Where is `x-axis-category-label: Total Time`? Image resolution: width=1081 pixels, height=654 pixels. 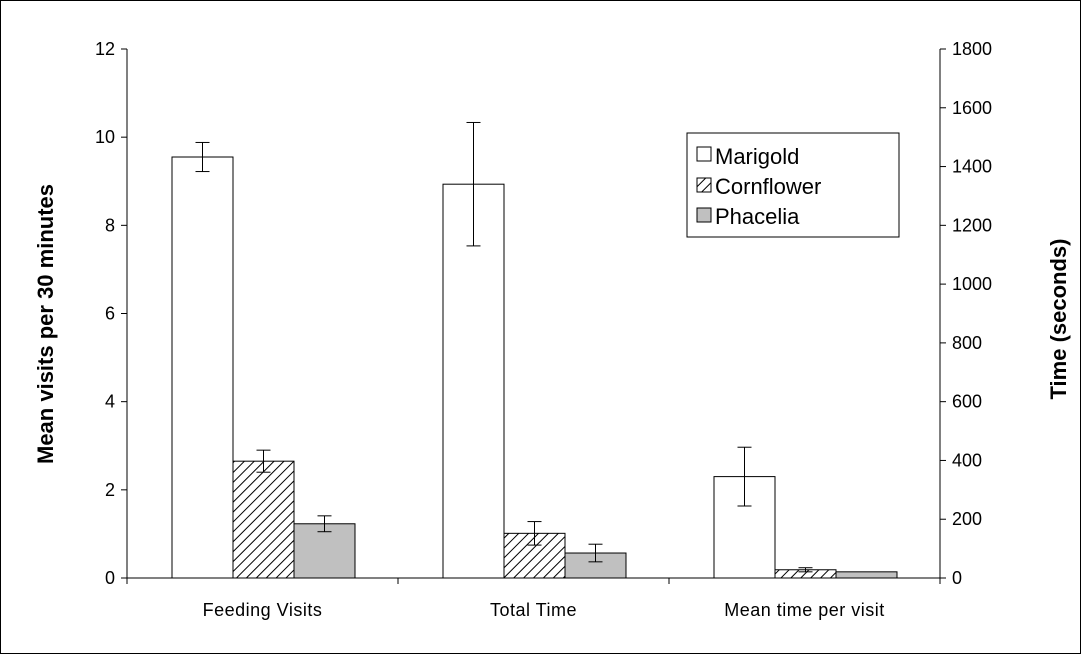 x-axis-category-label: Total Time is located at coordinates (533, 610).